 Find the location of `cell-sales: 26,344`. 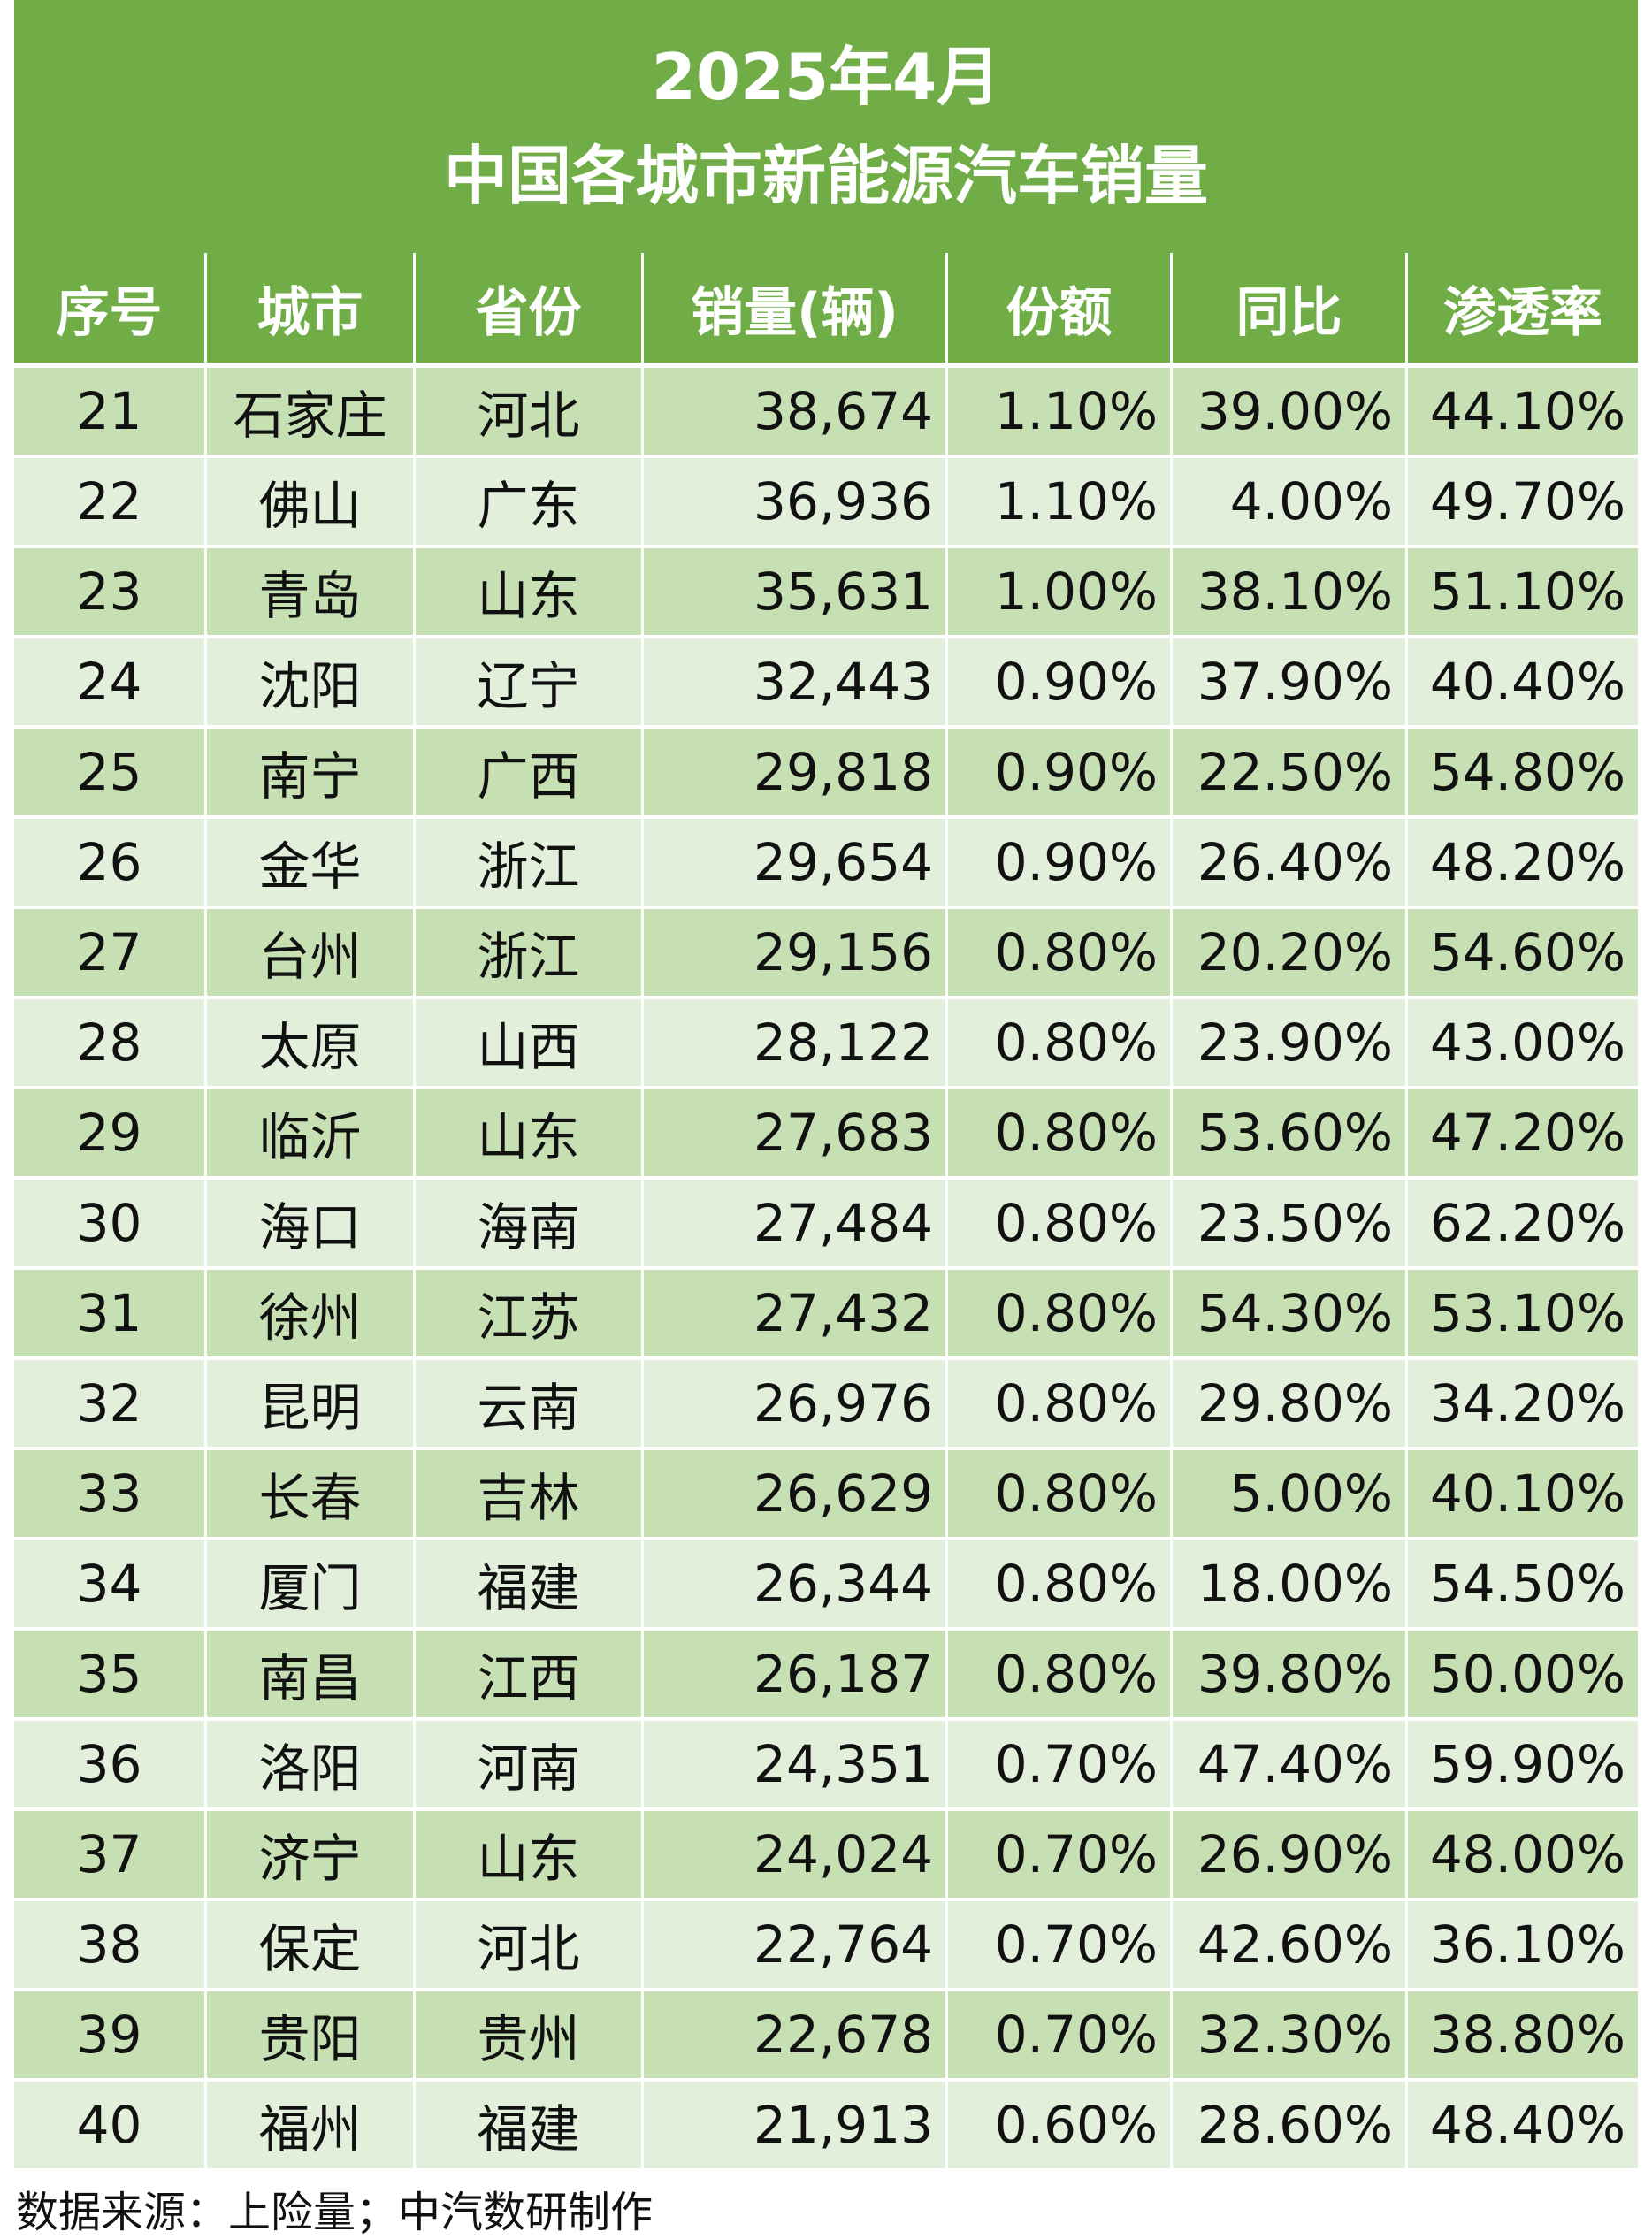

cell-sales: 26,344 is located at coordinates (796, 1585).